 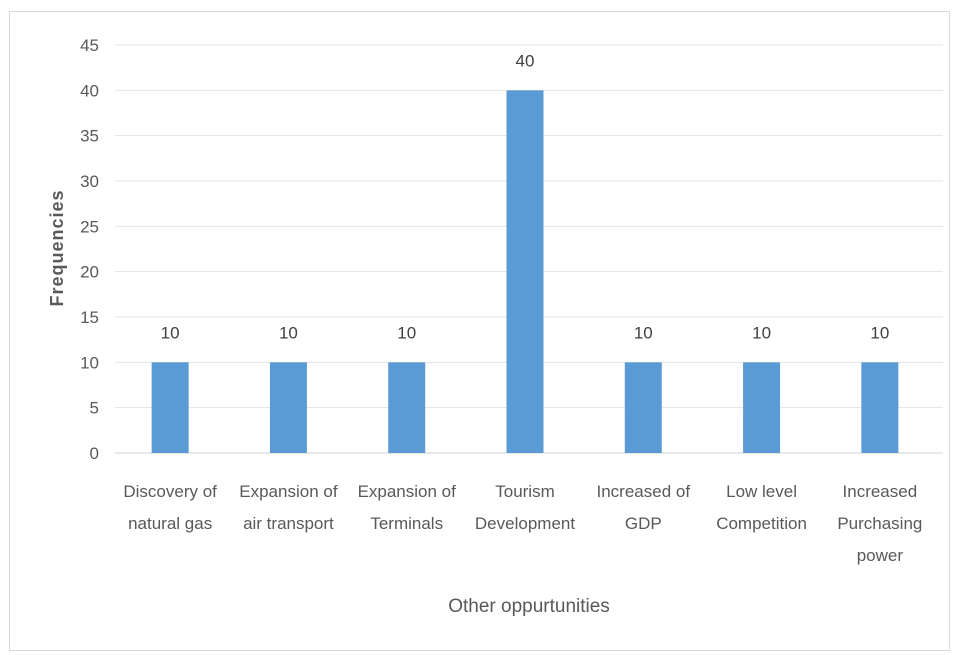 What do you see at coordinates (94, 408) in the screenshot?
I see `y-tick-label: 5` at bounding box center [94, 408].